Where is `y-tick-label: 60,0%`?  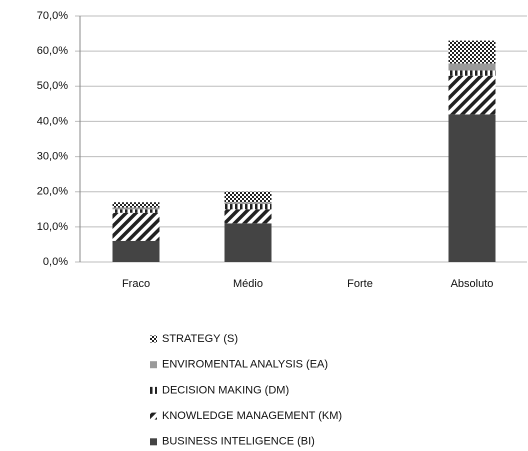 y-tick-label: 60,0% is located at coordinates (52, 51).